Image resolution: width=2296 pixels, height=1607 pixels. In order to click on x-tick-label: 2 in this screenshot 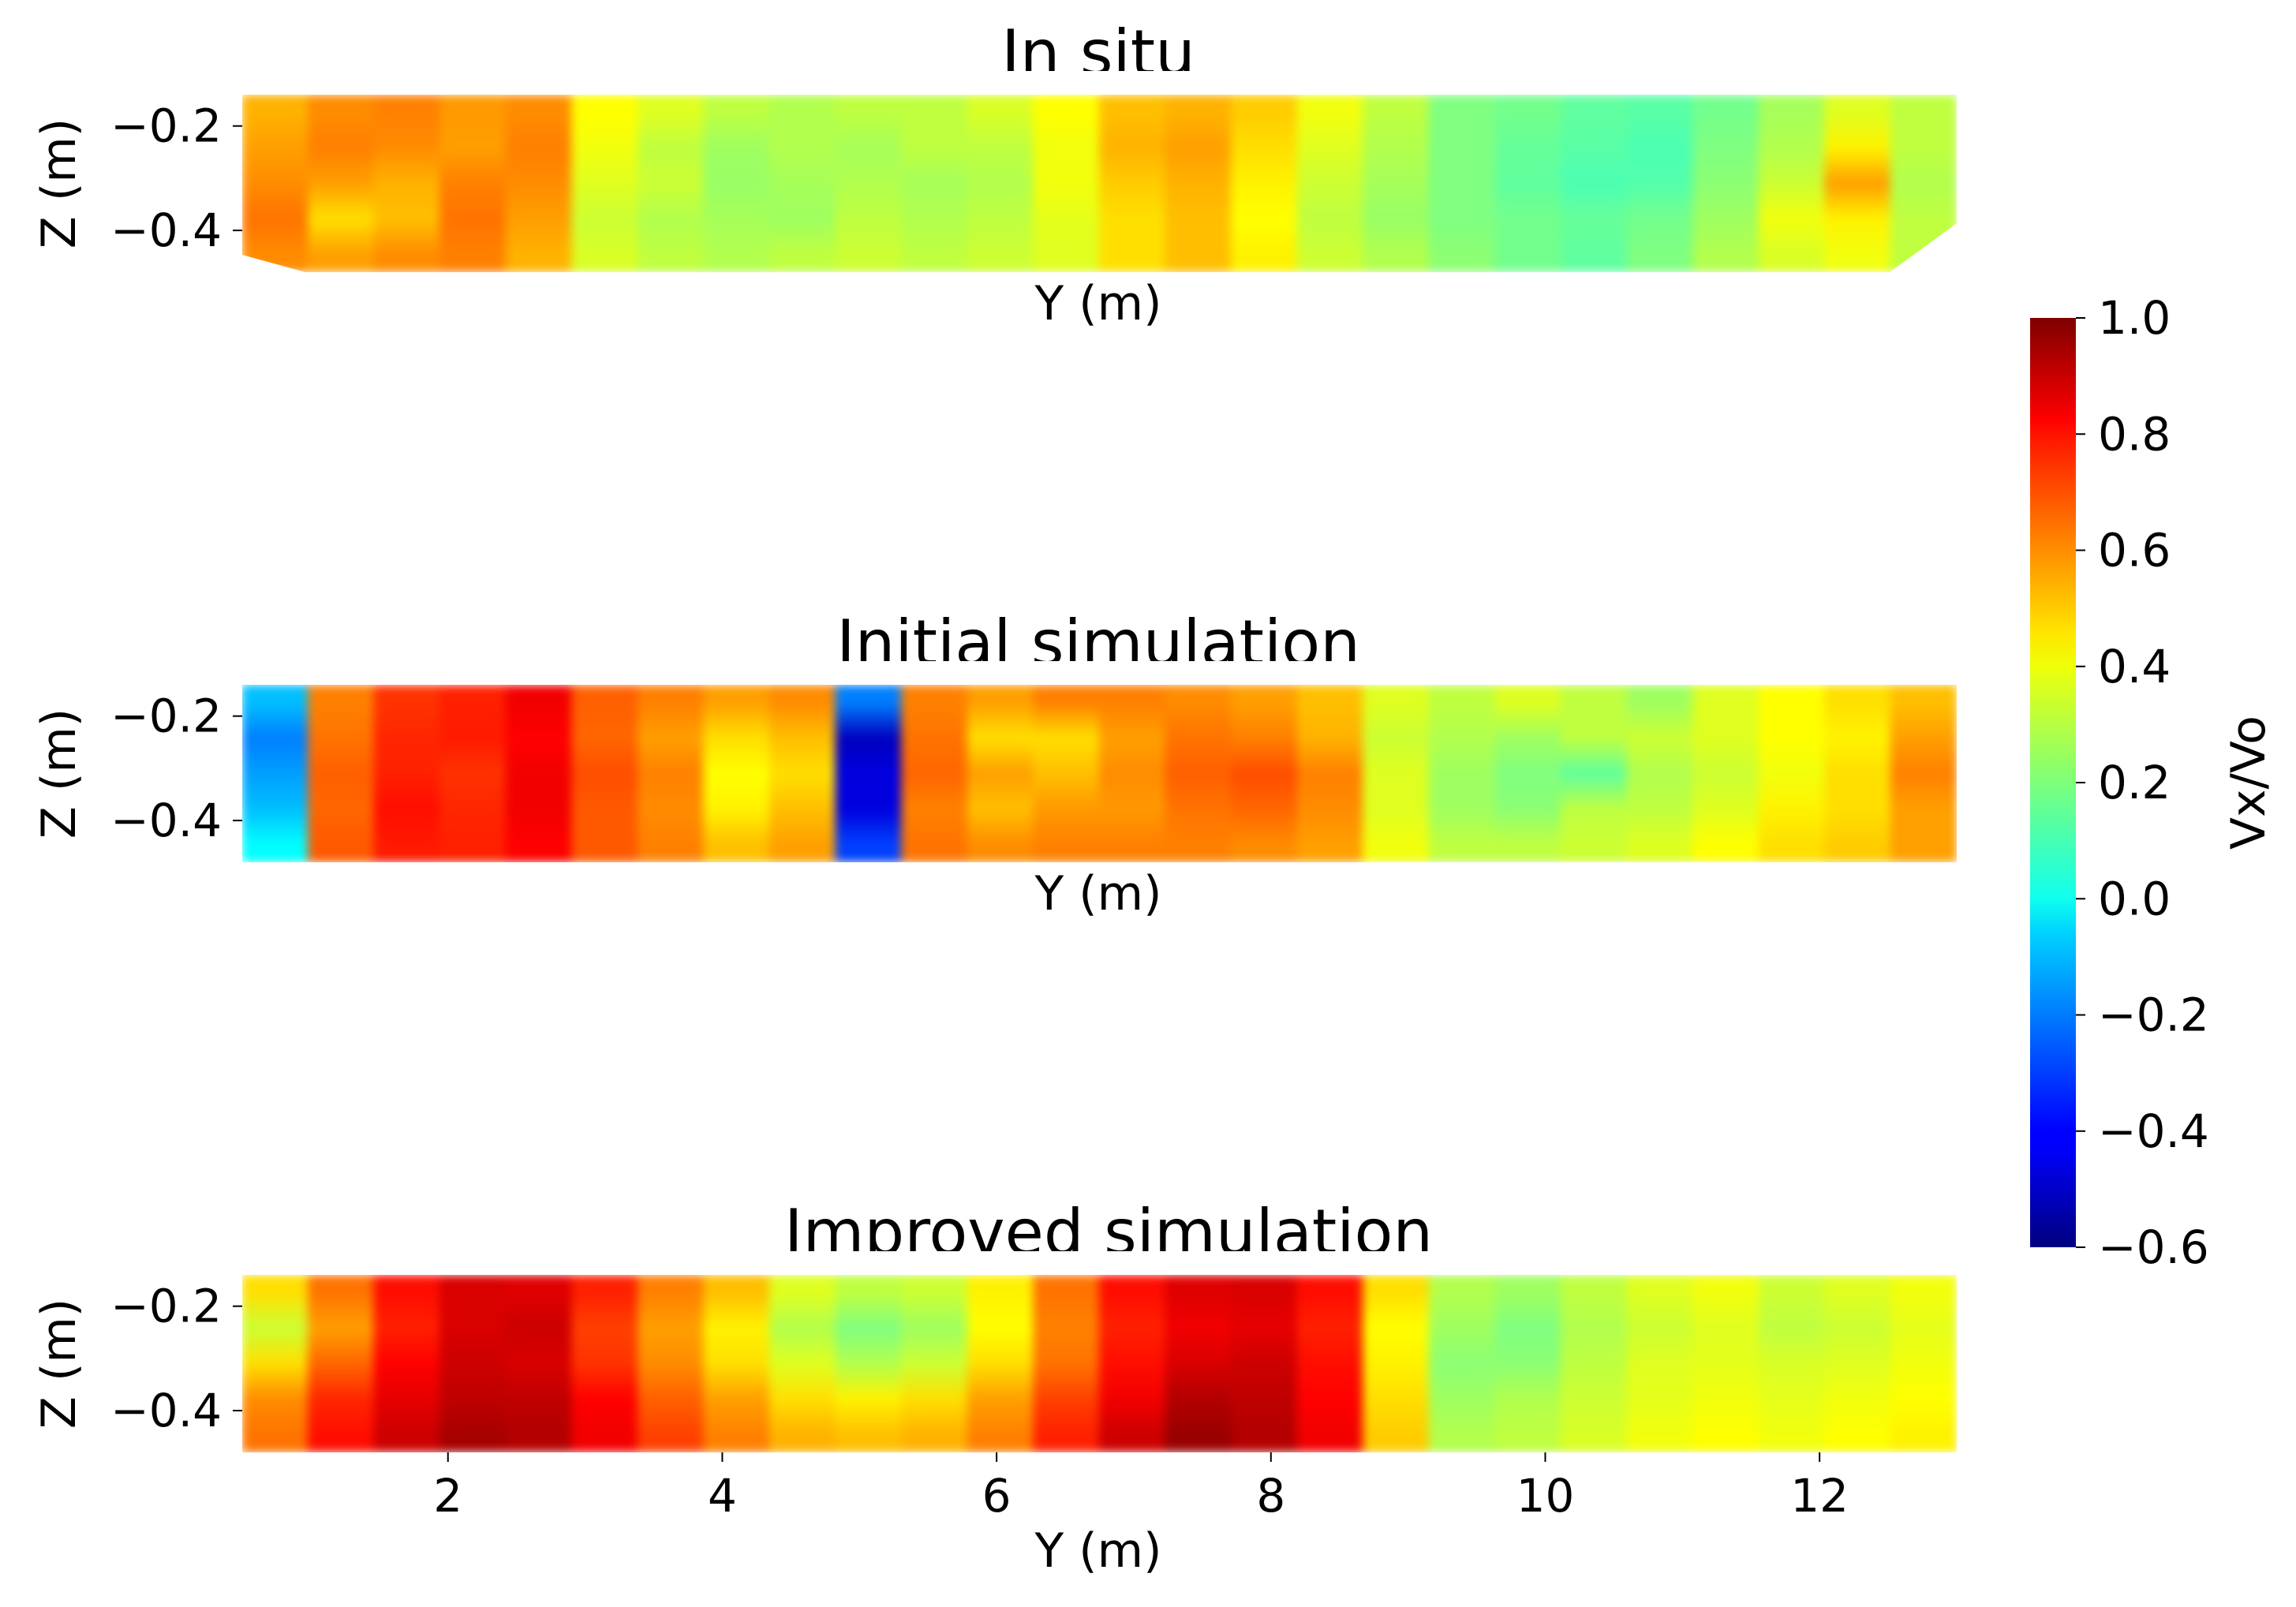, I will do `click(448, 1496)`.